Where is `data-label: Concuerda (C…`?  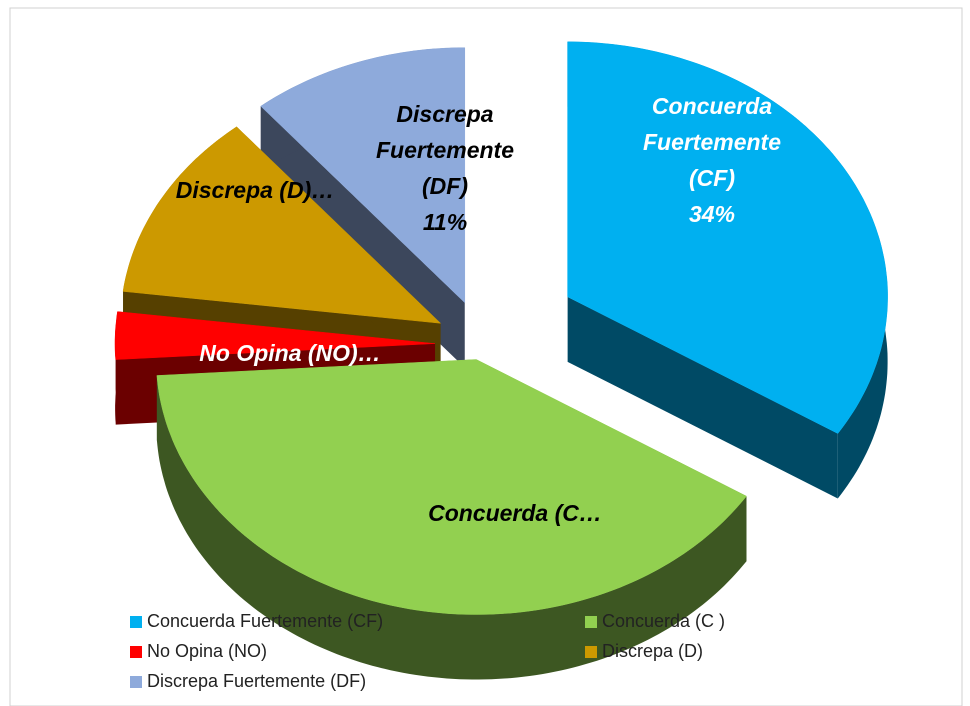 data-label: Concuerda (C… is located at coordinates (515, 513).